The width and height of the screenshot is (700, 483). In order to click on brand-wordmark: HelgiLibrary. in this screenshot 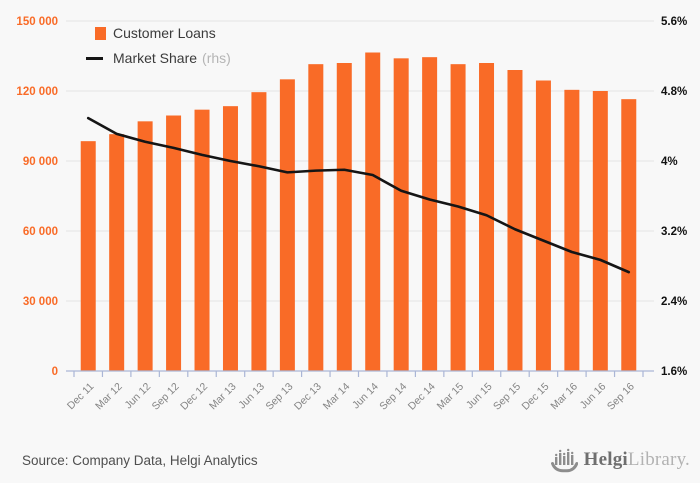, I will do `click(637, 460)`.